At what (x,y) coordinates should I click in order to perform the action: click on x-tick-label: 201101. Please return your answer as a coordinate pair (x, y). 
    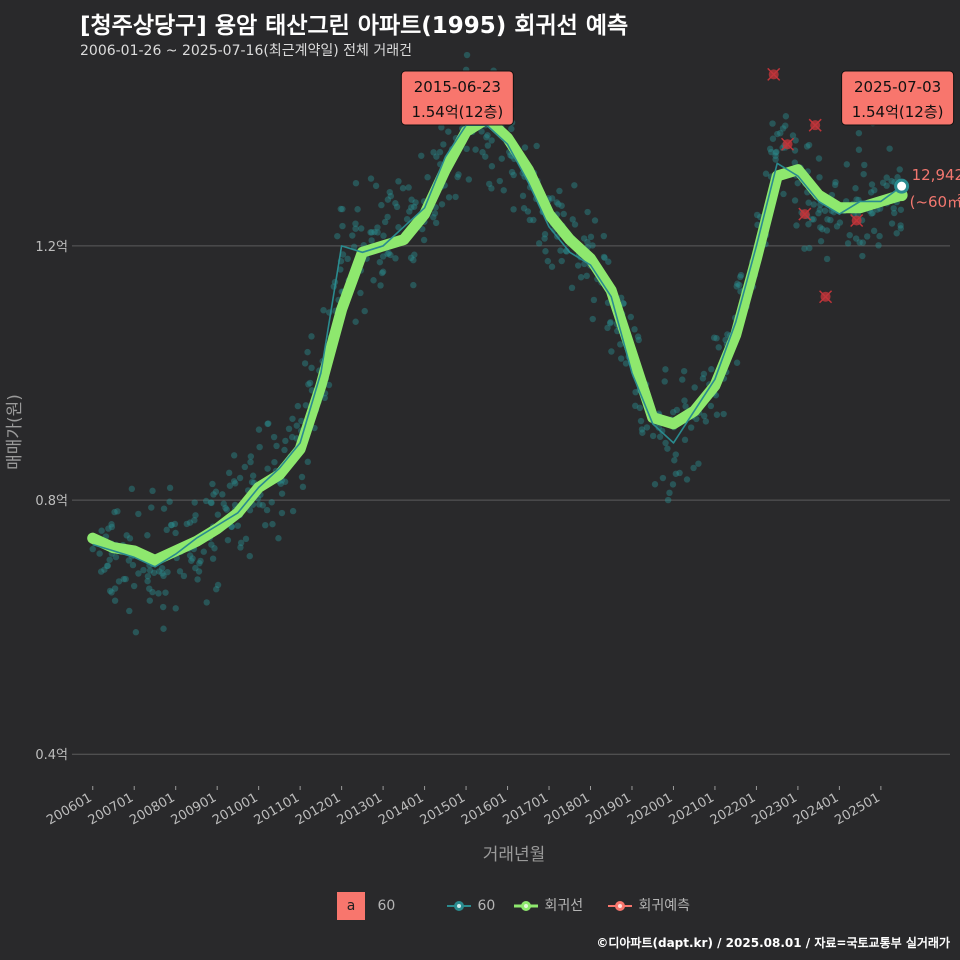
    Looking at the image, I should click on (277, 809).